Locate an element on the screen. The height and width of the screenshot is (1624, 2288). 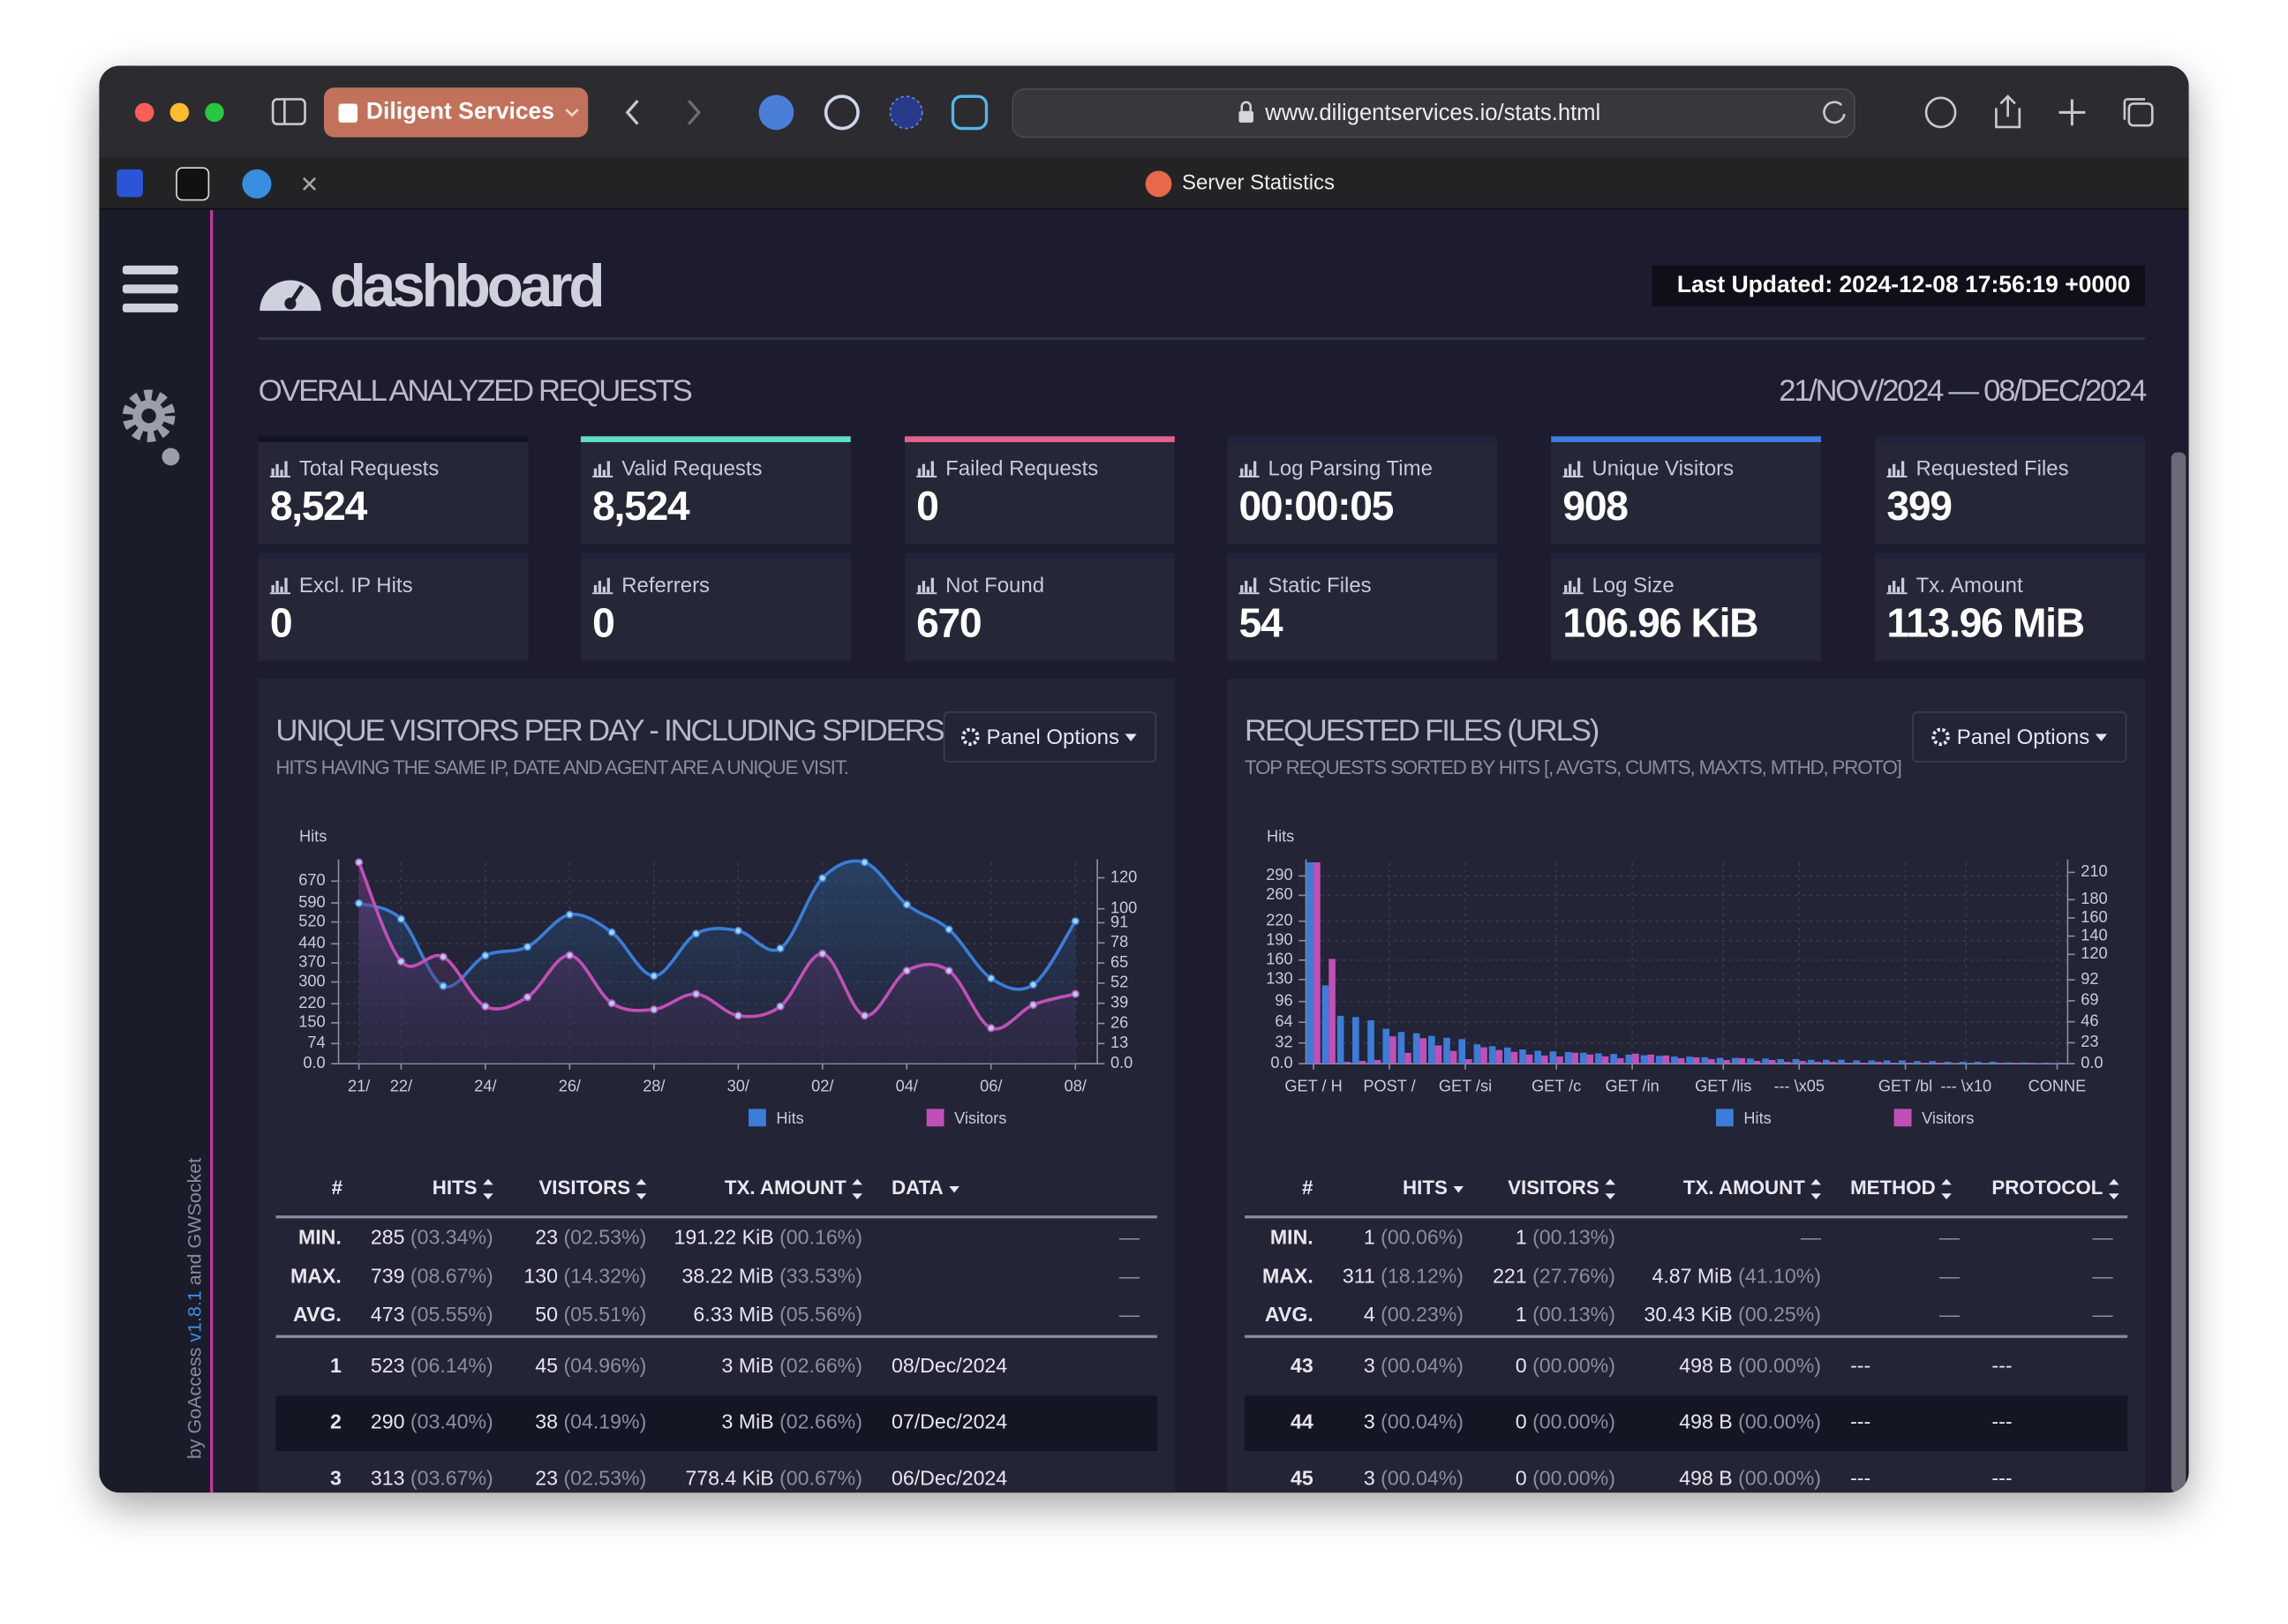
x-tick-label: POST / is located at coordinates (1390, 1085).